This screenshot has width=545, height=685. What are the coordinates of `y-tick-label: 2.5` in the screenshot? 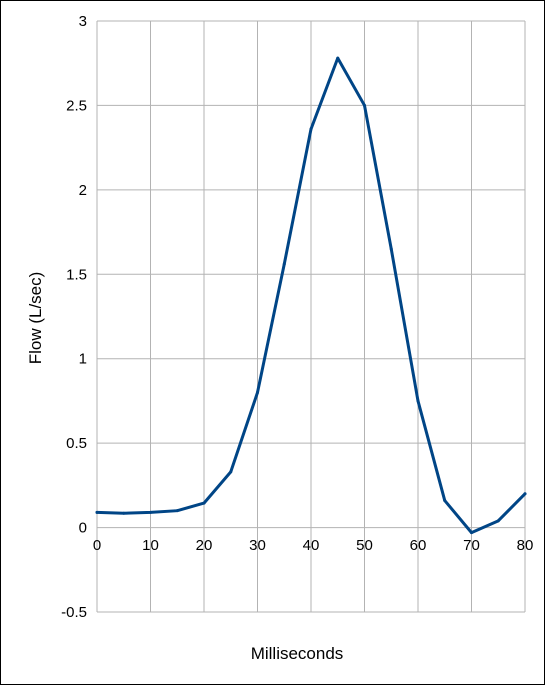 It's located at (76, 105).